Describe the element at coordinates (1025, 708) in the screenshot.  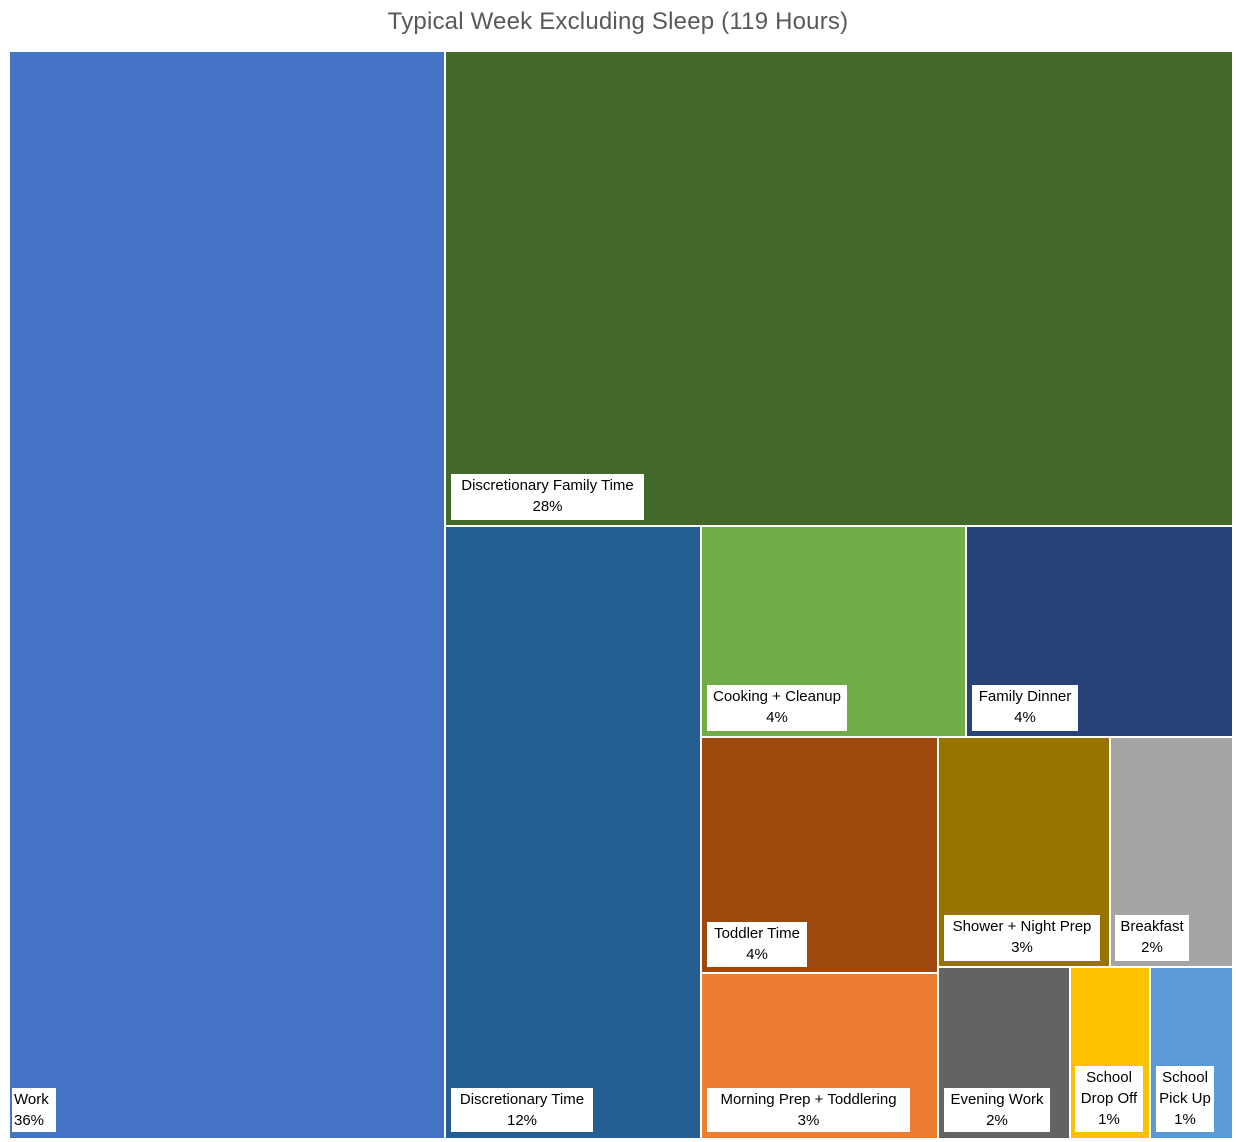
I see `tile-label-family-dinner: Family Dinner 4%` at that location.